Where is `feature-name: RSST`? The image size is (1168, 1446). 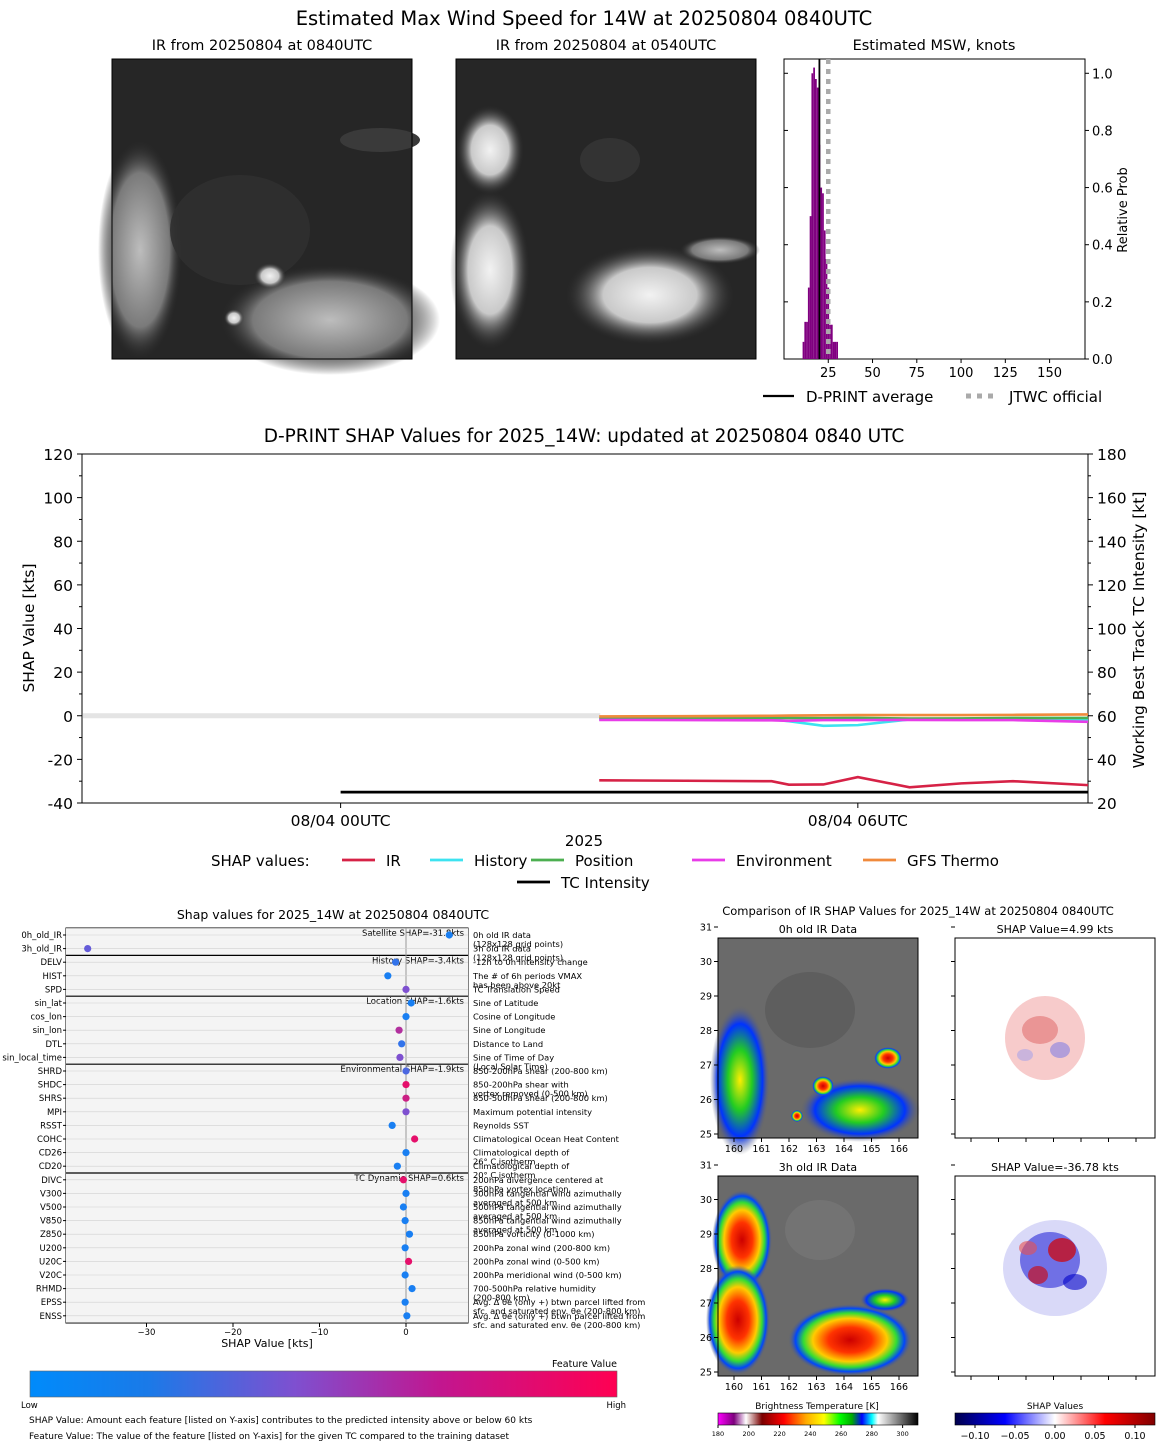 feature-name: RSST is located at coordinates (51, 1126).